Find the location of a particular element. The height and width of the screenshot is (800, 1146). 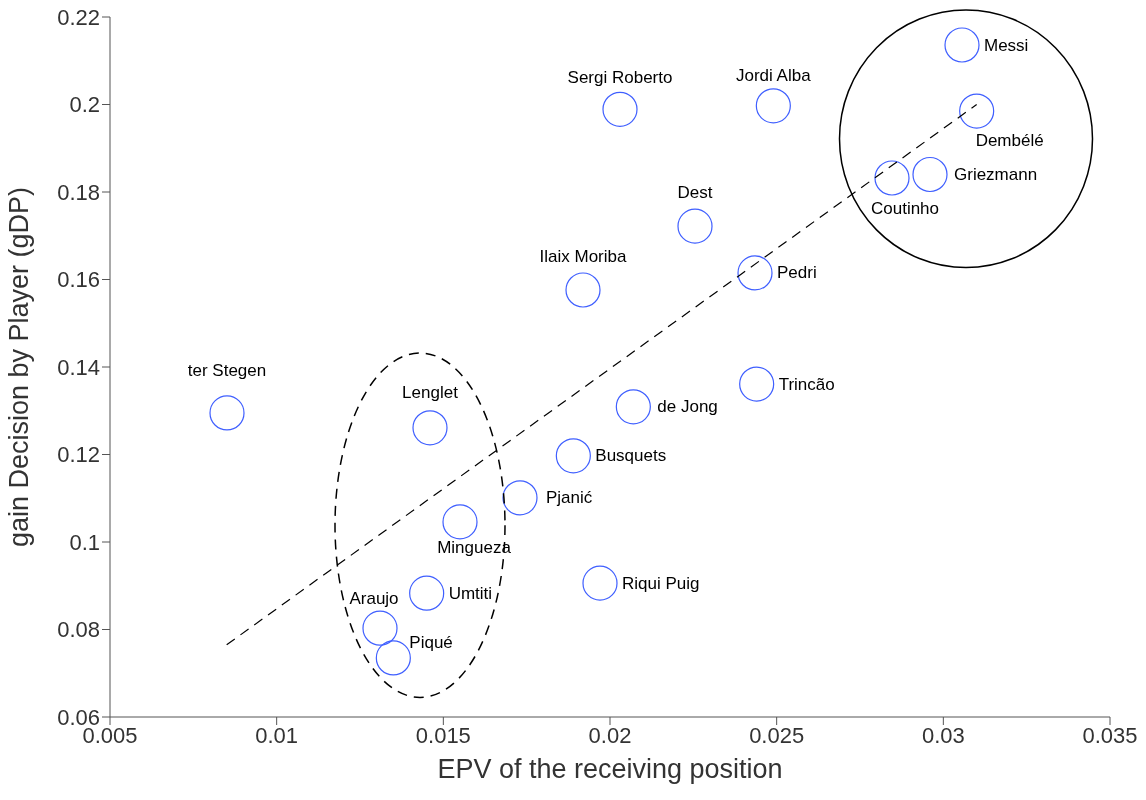

x-tick-label: 0.03 is located at coordinates (943, 735).